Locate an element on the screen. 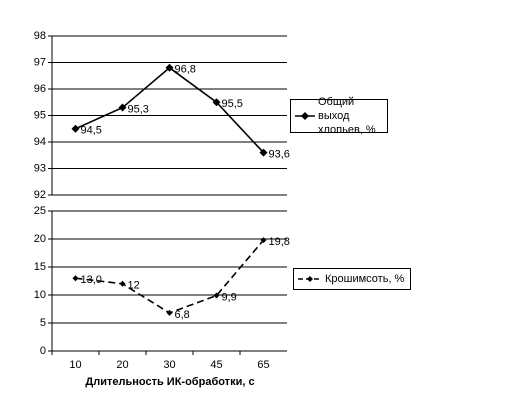 This screenshot has height=401, width=512. y-tick-label: 92 is located at coordinates (40, 195).